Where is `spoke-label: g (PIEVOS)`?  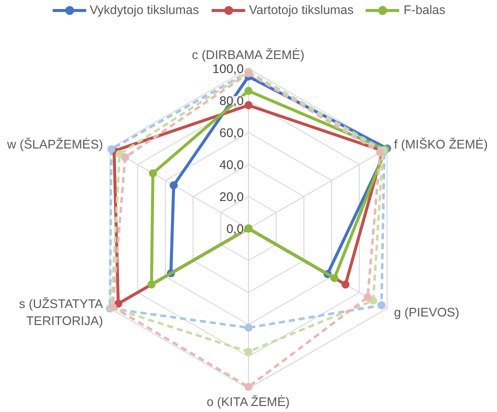
spoke-label: g (PIEVOS) is located at coordinates (427, 313).